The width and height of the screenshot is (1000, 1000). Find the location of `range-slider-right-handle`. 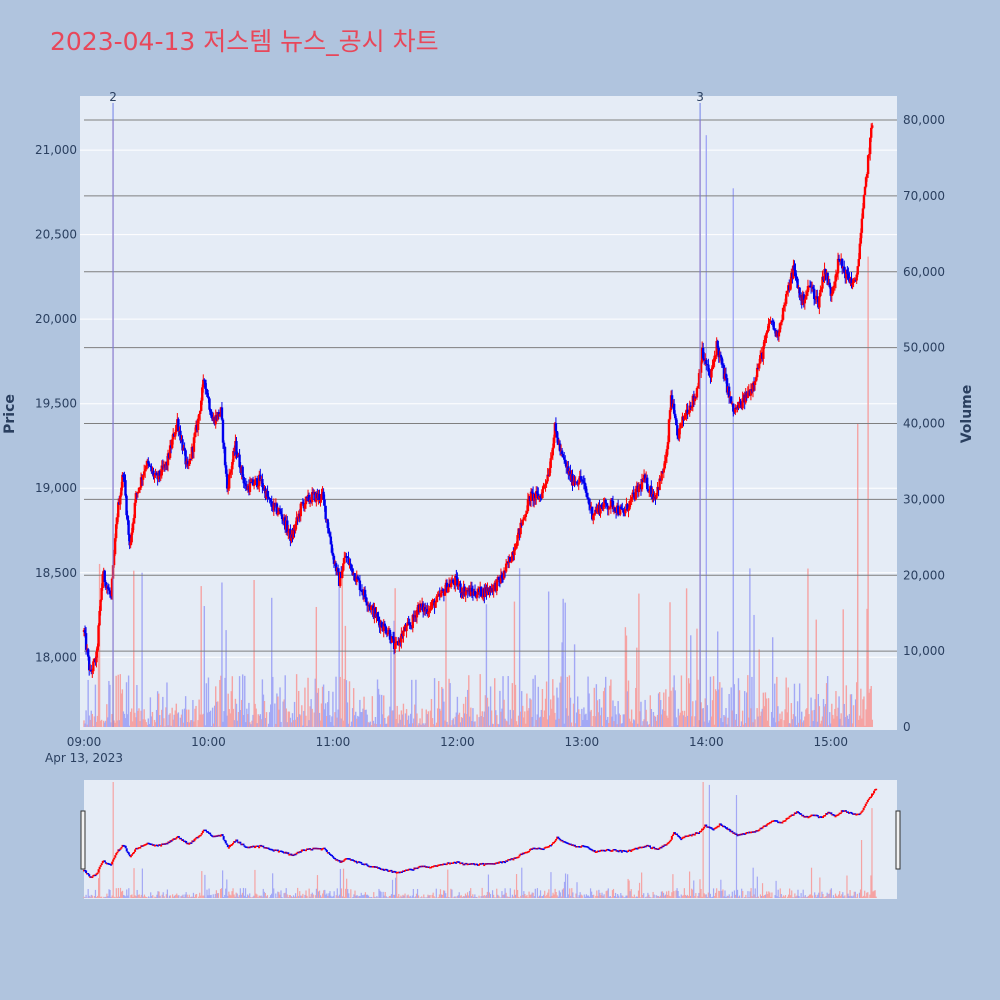

range-slider-right-handle is located at coordinates (898, 840).